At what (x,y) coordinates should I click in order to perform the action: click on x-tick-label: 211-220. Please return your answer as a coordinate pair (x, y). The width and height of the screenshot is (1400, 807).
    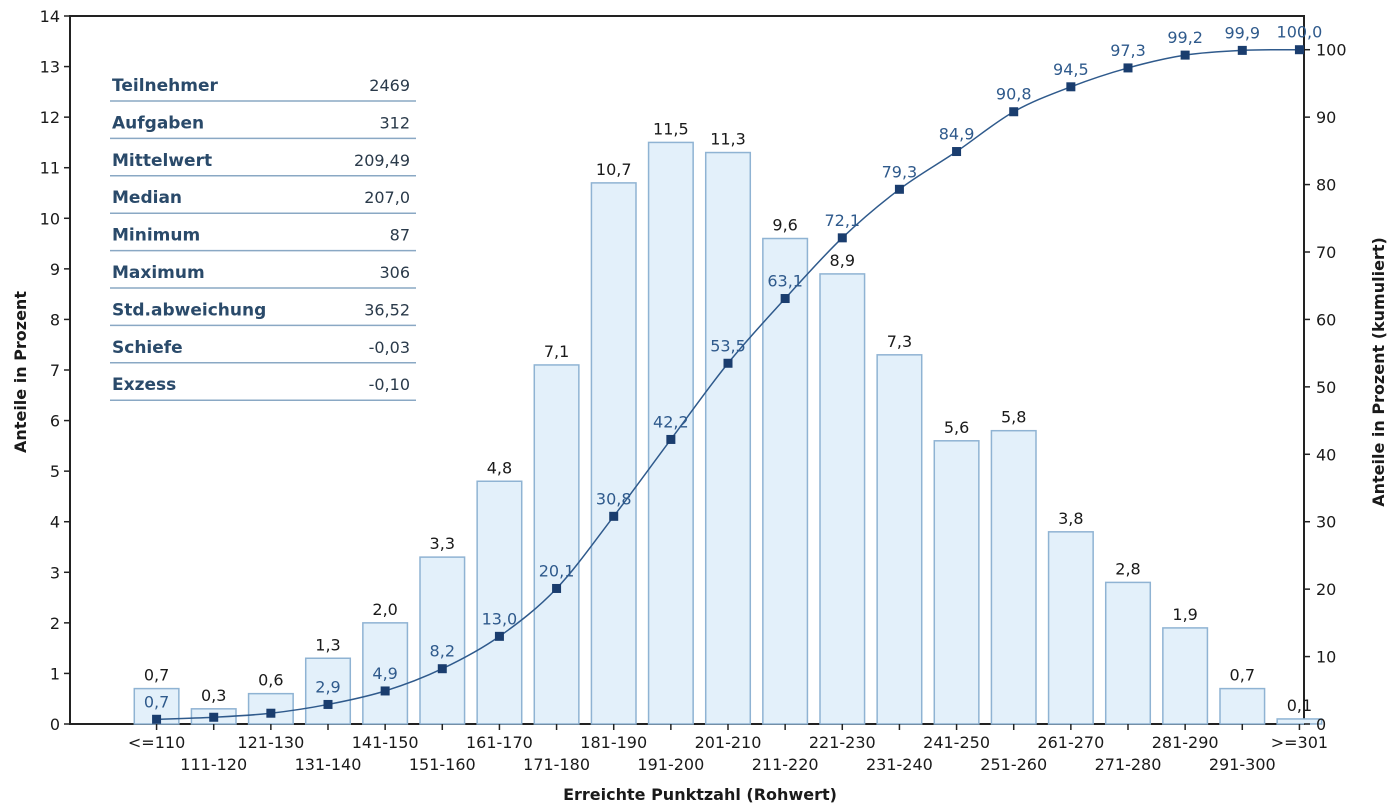
    Looking at the image, I should click on (785, 764).